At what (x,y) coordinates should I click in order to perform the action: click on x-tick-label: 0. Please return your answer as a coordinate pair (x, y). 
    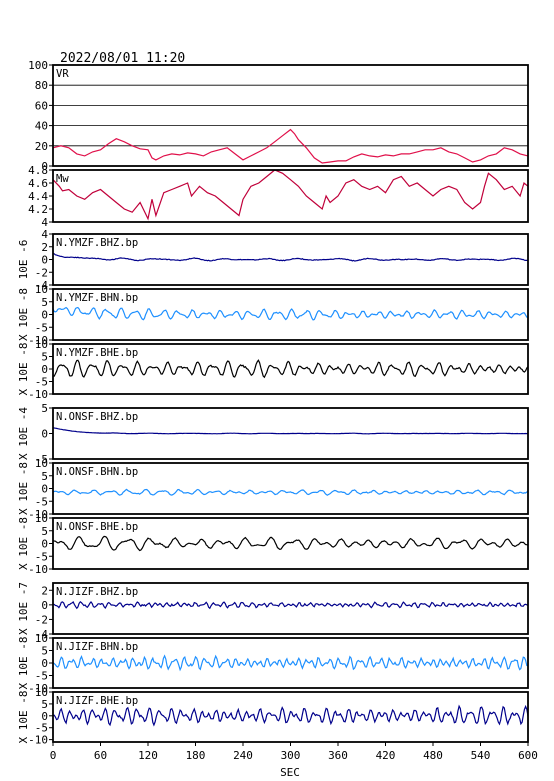
    Looking at the image, I should click on (53, 755).